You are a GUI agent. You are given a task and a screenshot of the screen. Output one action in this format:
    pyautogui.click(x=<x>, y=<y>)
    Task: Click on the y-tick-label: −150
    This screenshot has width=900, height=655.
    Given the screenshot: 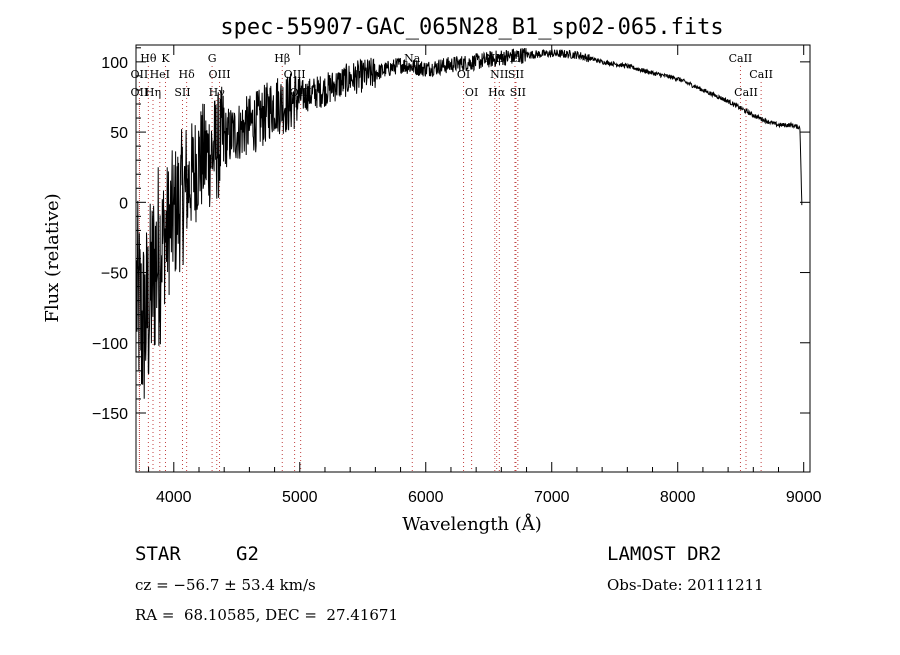 What is the action you would take?
    pyautogui.click(x=110, y=414)
    